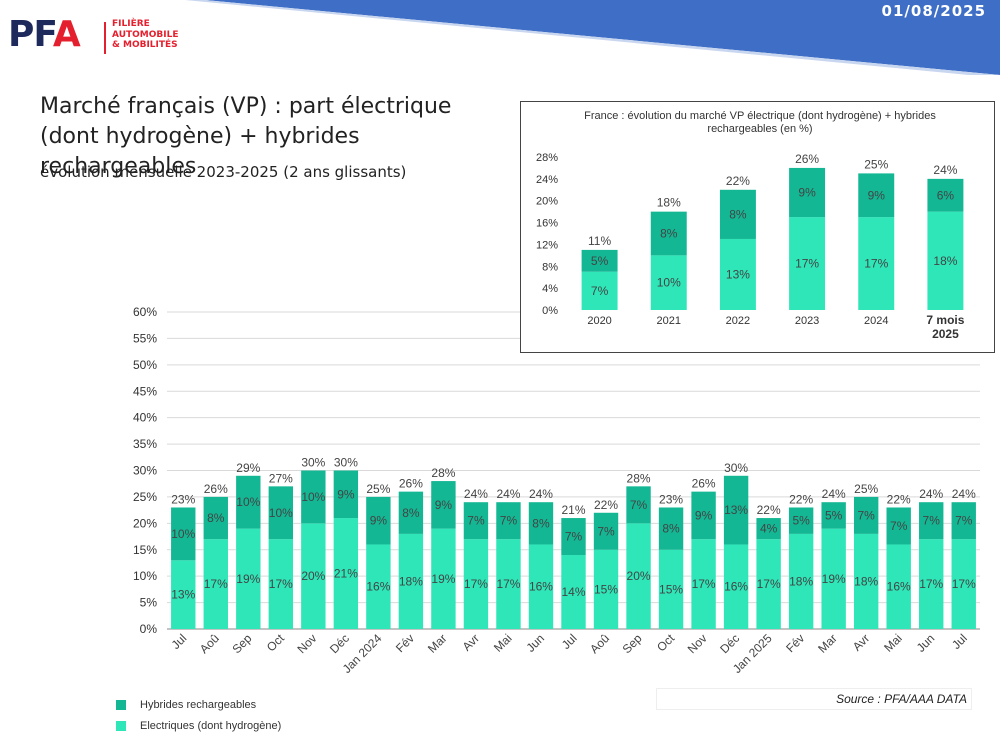  Describe the element at coordinates (121, 704) in the screenshot. I see `legend-swatch-hybrid` at that location.